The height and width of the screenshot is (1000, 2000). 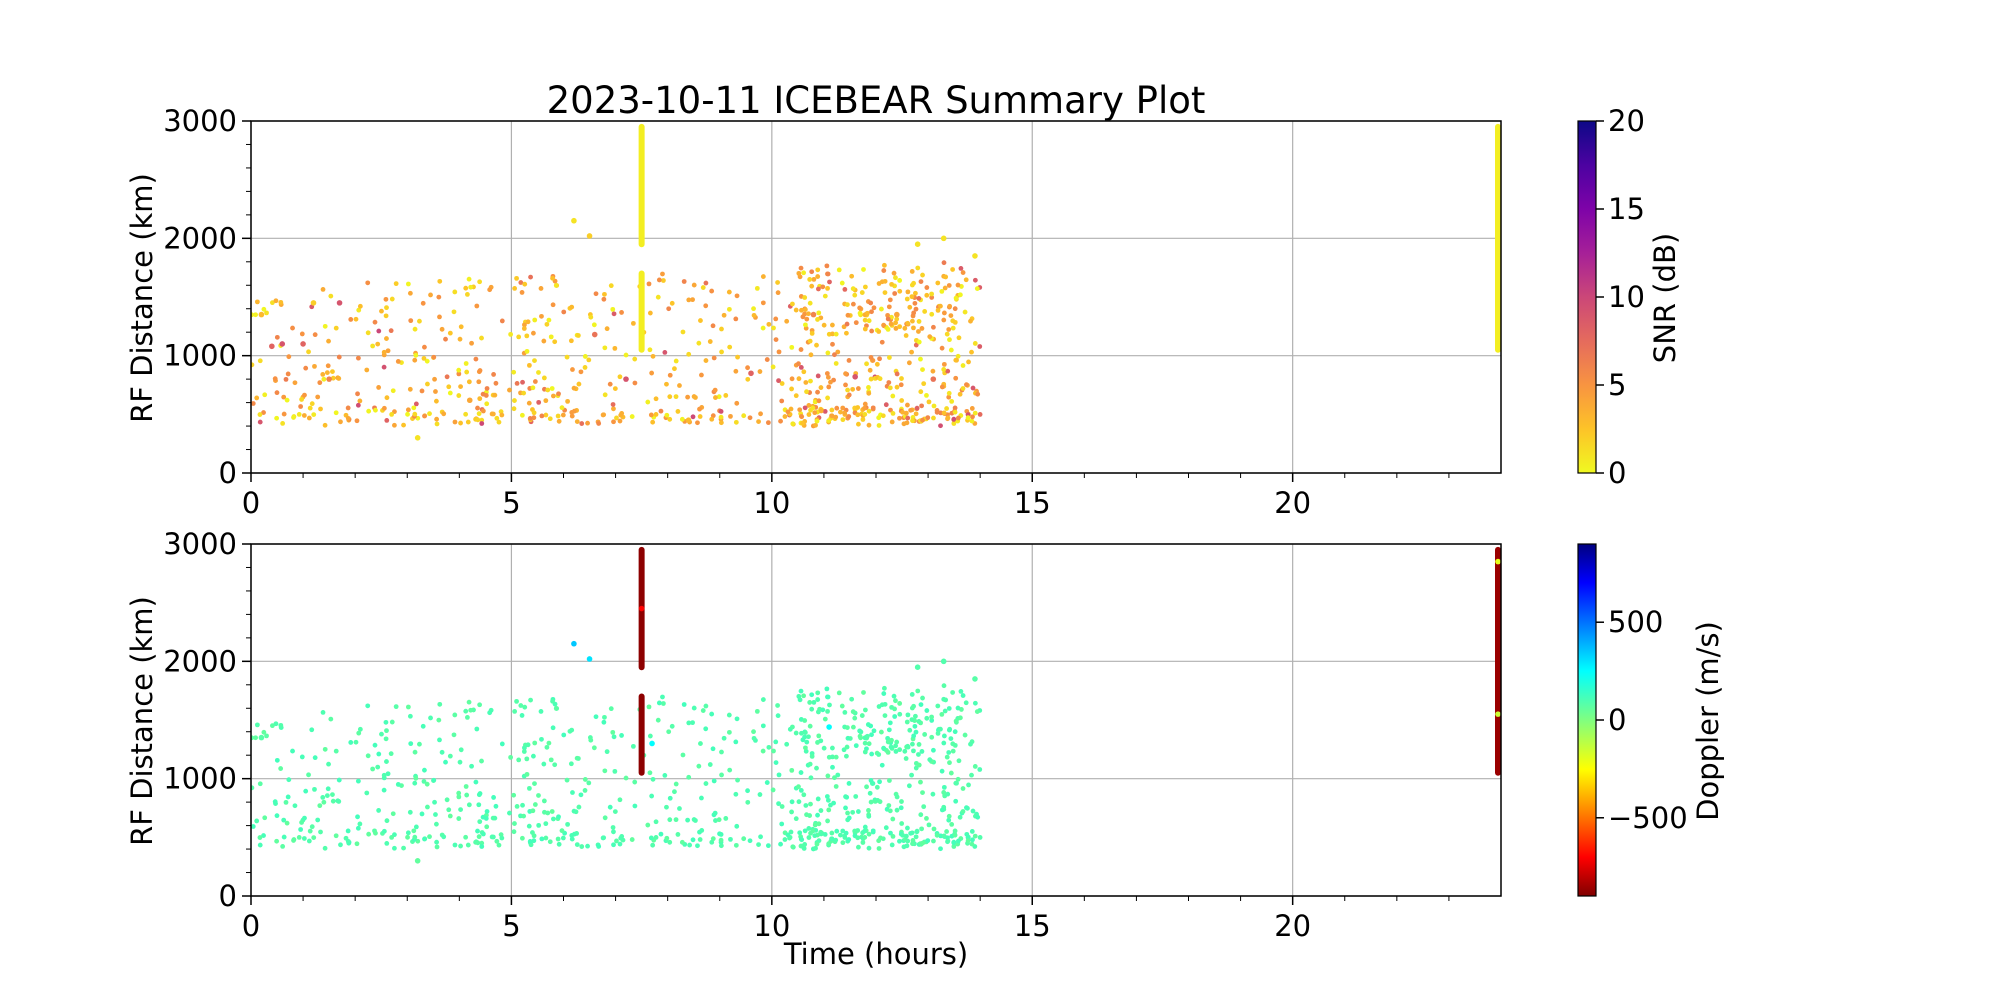 What do you see at coordinates (1032, 503) in the screenshot?
I see `snr-xtick-label-15: 15` at bounding box center [1032, 503].